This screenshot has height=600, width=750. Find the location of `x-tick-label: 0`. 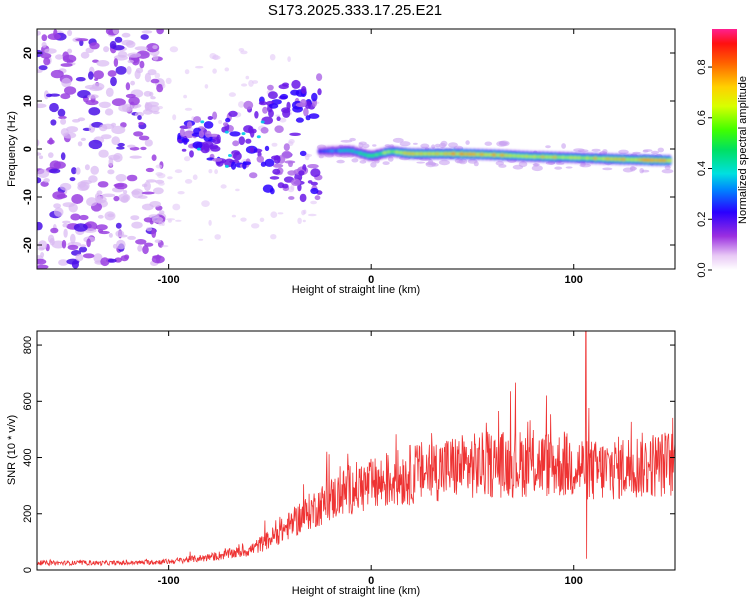

x-tick-label: 0 is located at coordinates (371, 280).